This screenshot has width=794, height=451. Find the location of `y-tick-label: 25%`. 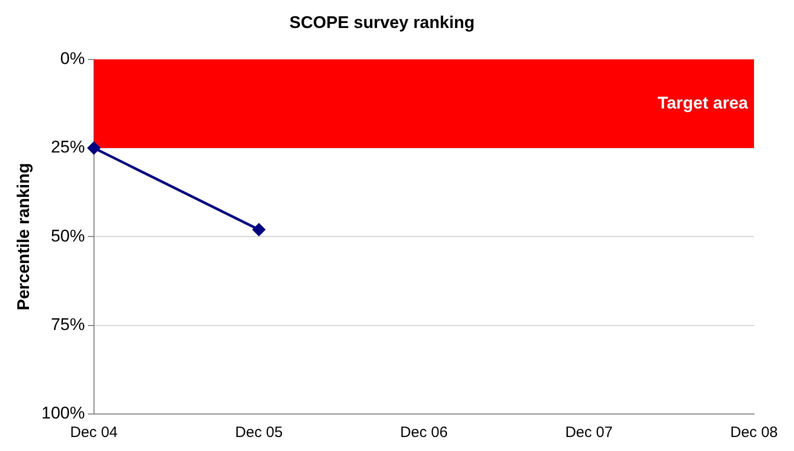

y-tick-label: 25% is located at coordinates (67, 147).